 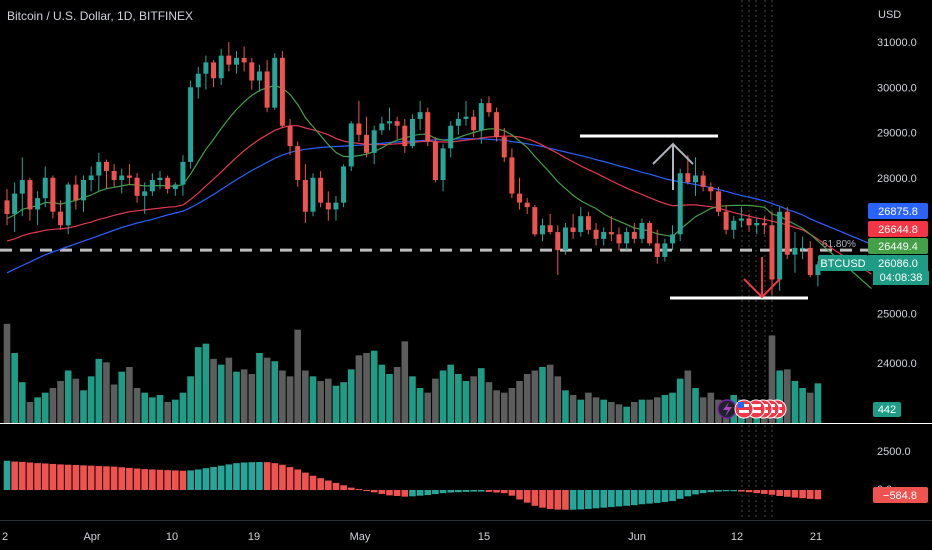 What do you see at coordinates (897, 43) in the screenshot?
I see `y-tick-label: 31000.0` at bounding box center [897, 43].